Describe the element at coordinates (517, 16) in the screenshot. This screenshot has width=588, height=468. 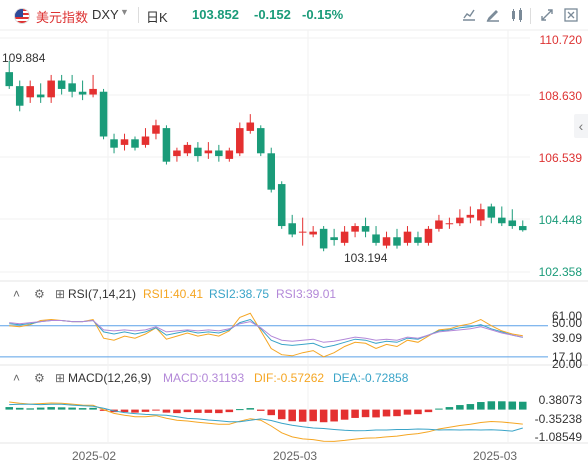
I see `indicator-icon` at that location.